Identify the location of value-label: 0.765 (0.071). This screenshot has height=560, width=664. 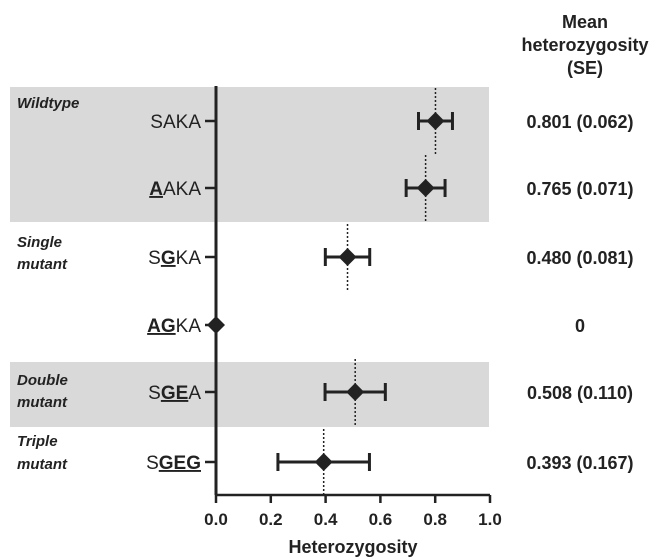
(579, 189).